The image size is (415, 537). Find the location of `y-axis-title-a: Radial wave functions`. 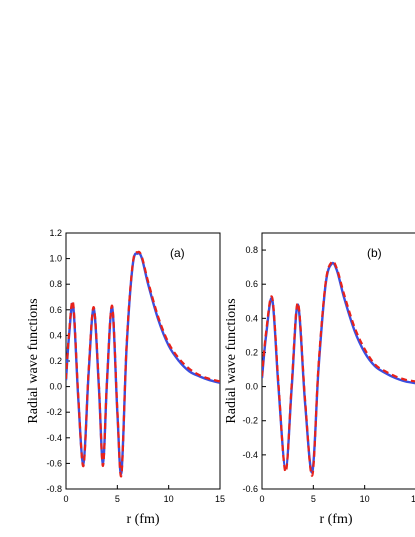

y-axis-title-a: Radial wave functions is located at coordinates (33, 360).